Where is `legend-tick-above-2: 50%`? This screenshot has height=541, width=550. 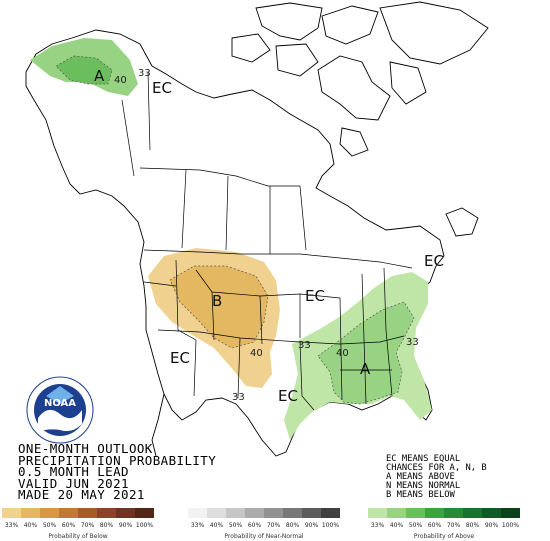 legend-tick-above-2: 50% is located at coordinates (415, 525).